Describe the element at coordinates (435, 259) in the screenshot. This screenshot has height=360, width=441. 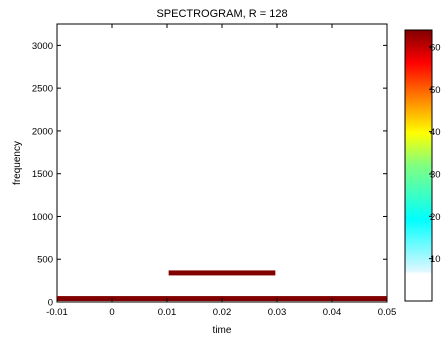
I see `colorbar-tick-label: 10` at that location.